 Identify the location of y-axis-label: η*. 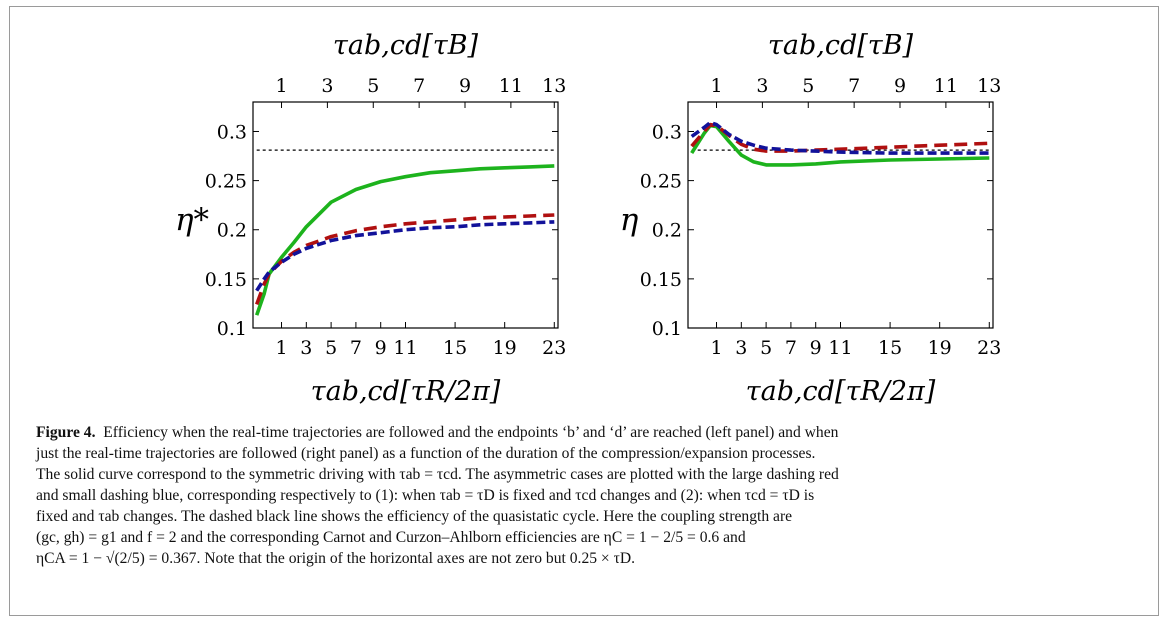
(192, 220).